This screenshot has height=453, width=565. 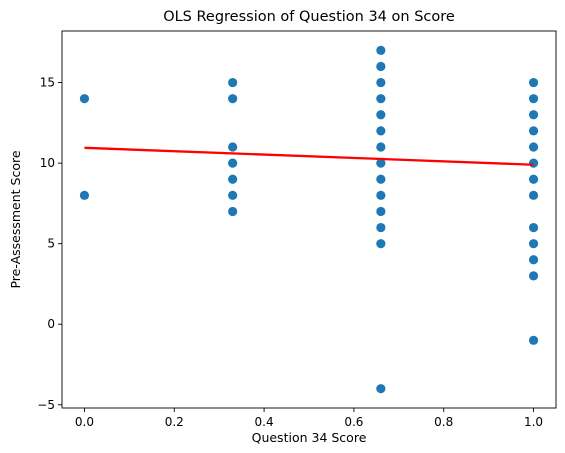 I want to click on regression-line, so click(x=309, y=156).